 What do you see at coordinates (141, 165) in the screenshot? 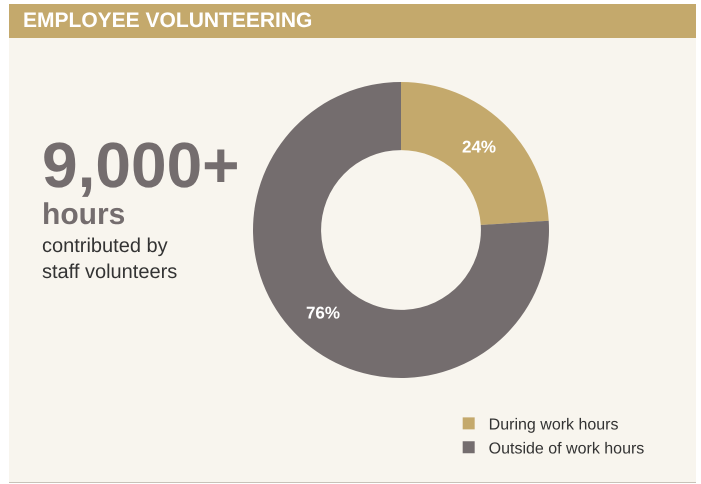
I see `text: 9,000+` at bounding box center [141, 165].